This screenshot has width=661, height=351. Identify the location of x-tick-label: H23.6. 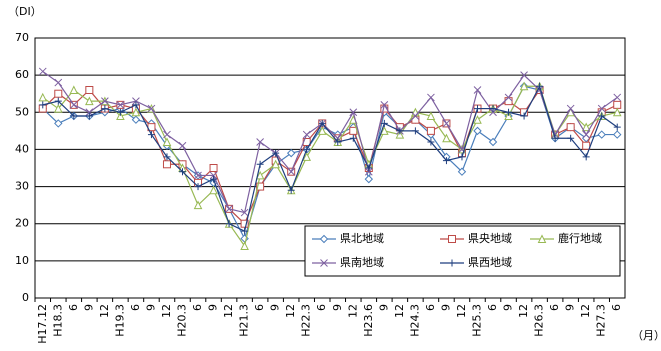
(368, 320).